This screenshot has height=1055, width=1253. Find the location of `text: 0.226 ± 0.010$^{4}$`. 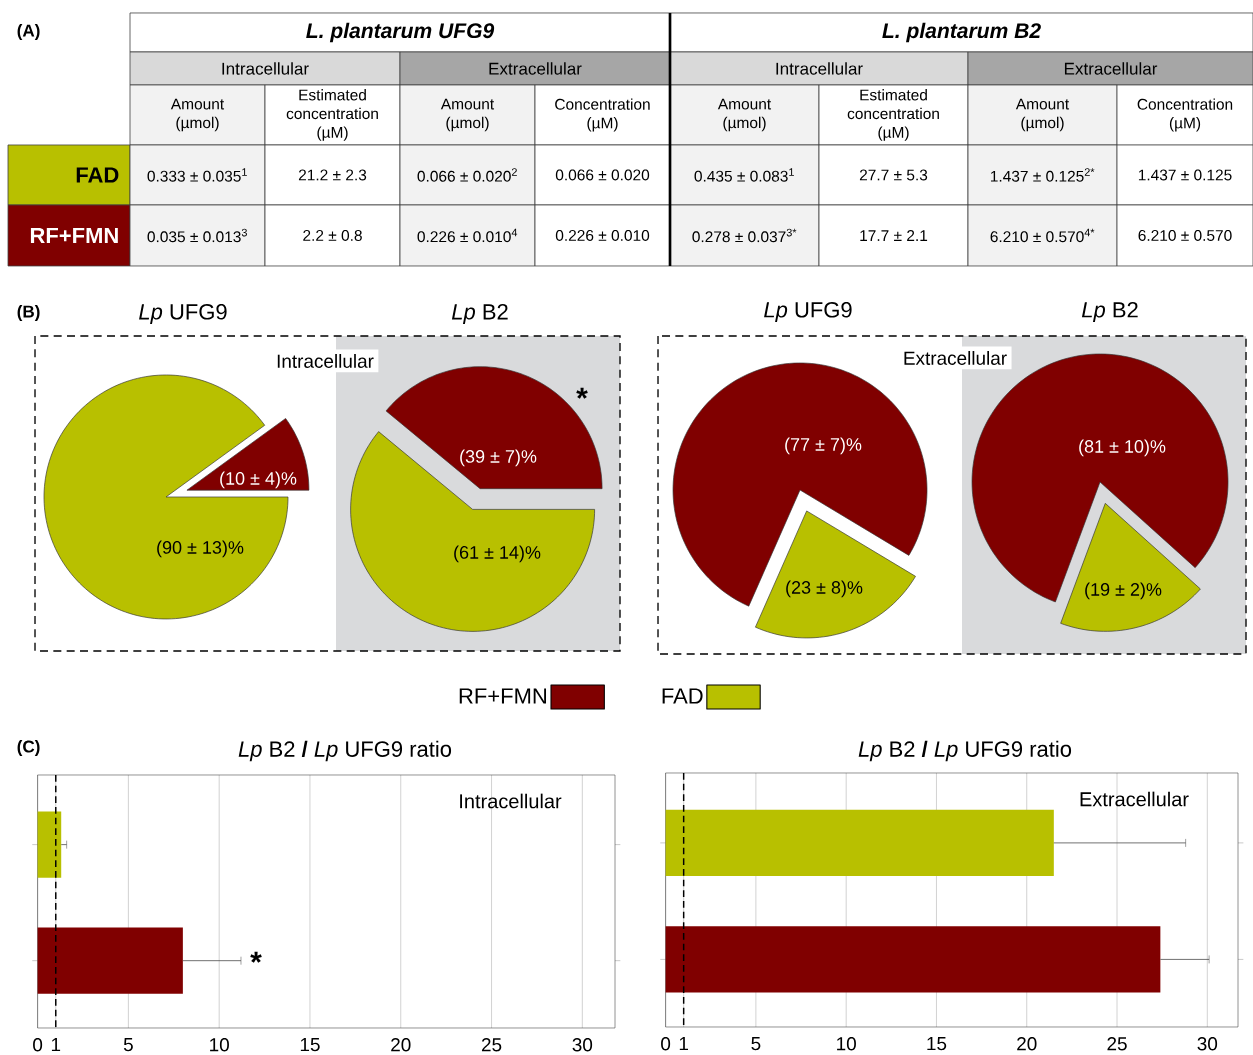

text: 0.226 ± 0.010$^{4}$ is located at coordinates (467, 235).